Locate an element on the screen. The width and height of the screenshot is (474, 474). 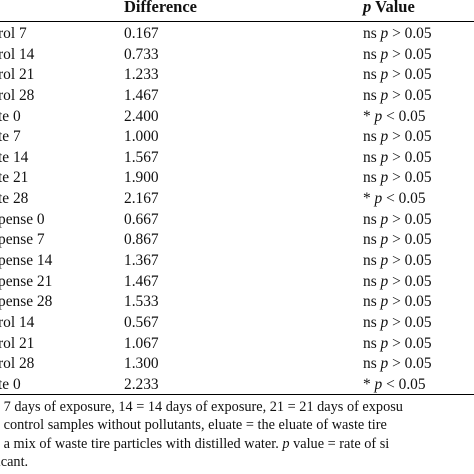
row-label: te 21 is located at coordinates (14, 178).